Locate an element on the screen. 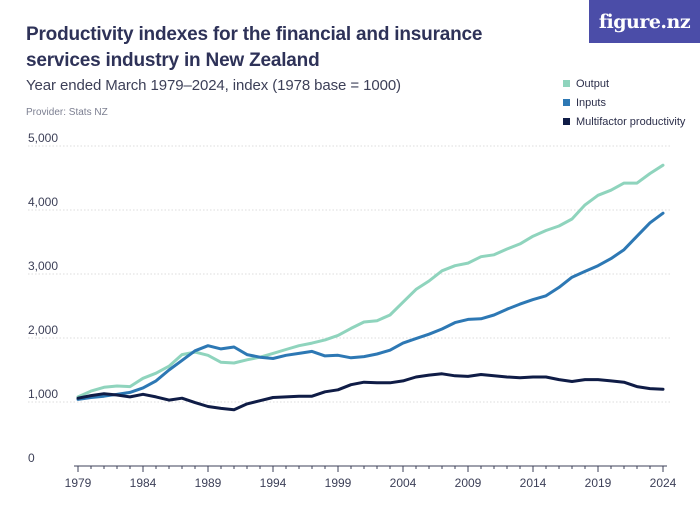 The image size is (700, 525). y-tick-label: 3,000 is located at coordinates (43, 266).